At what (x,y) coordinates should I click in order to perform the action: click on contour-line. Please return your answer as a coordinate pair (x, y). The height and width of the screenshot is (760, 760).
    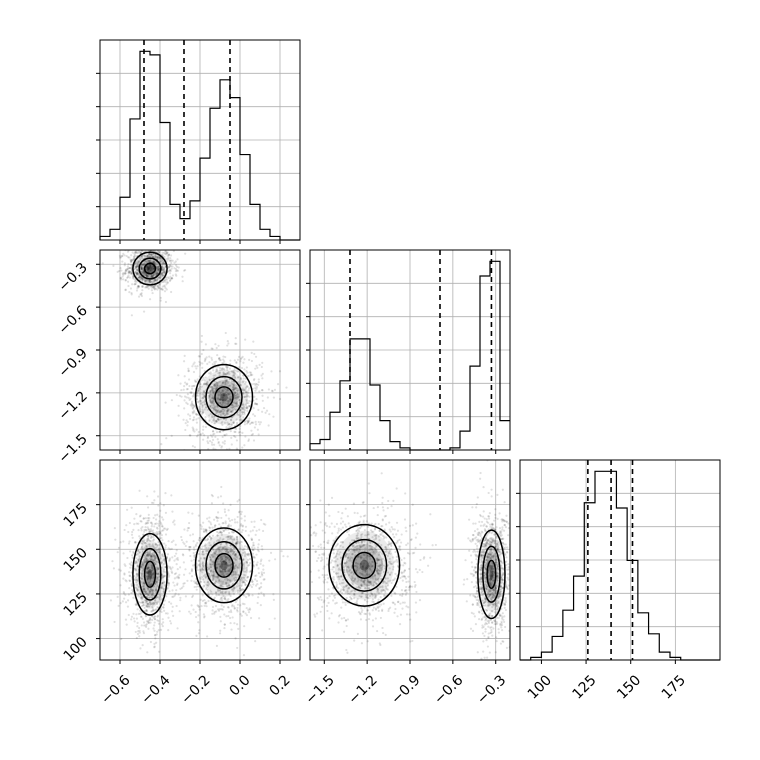
    Looking at the image, I should click on (150, 574).